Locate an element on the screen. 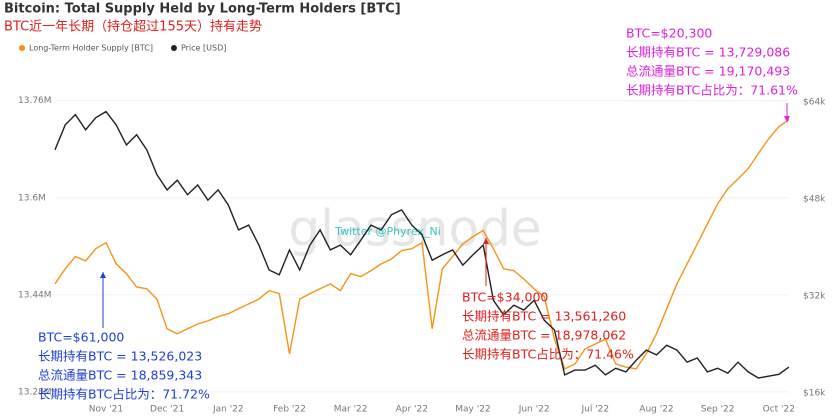 The width and height of the screenshot is (833, 417). annotation: 总流通量BTC = 19,170,493 is located at coordinates (708, 71).